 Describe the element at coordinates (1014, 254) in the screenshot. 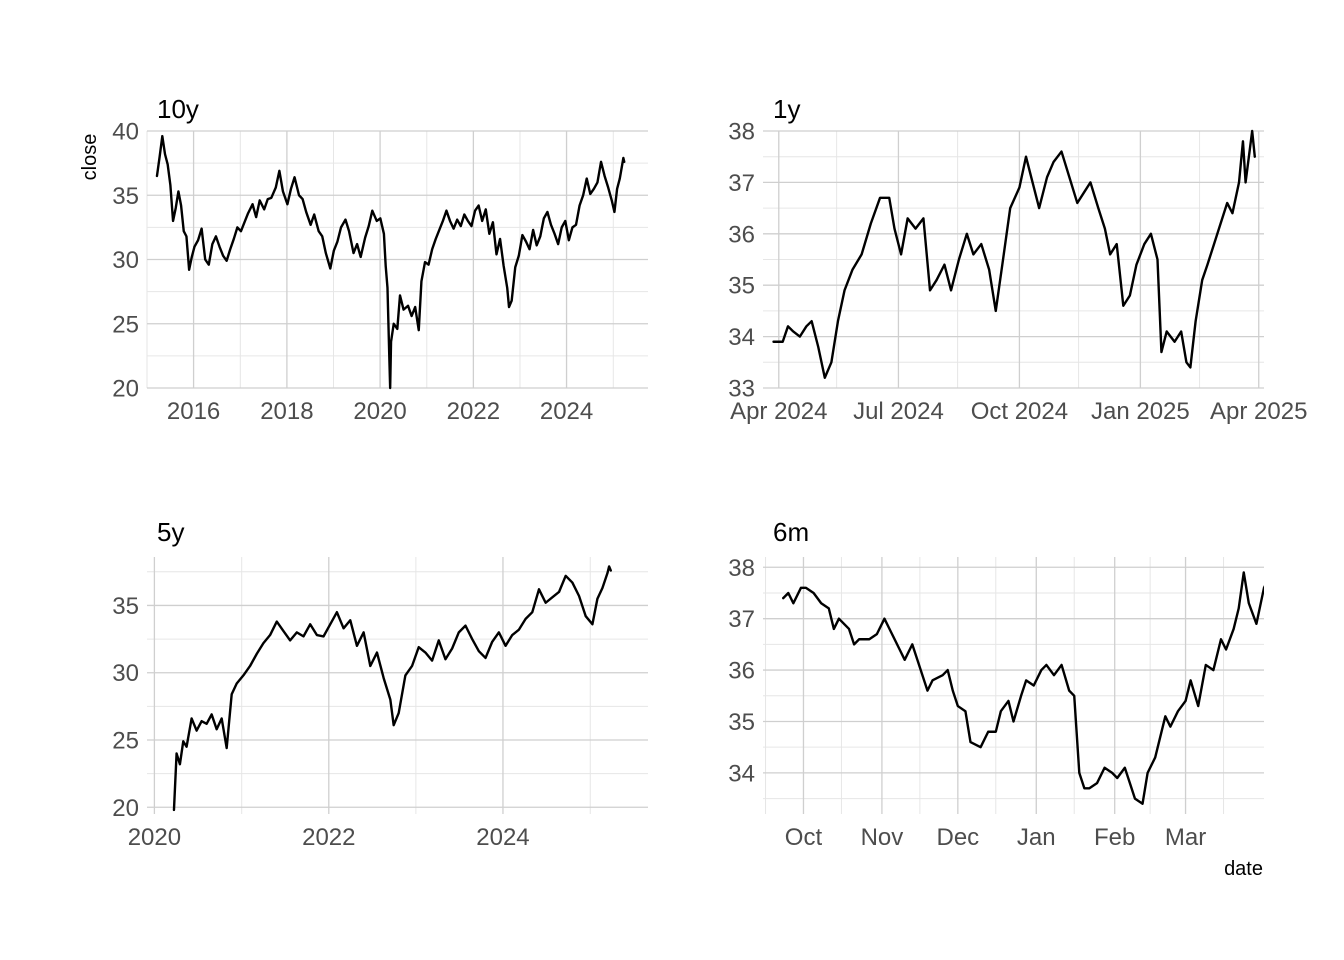

I see `series-line-1y` at that location.